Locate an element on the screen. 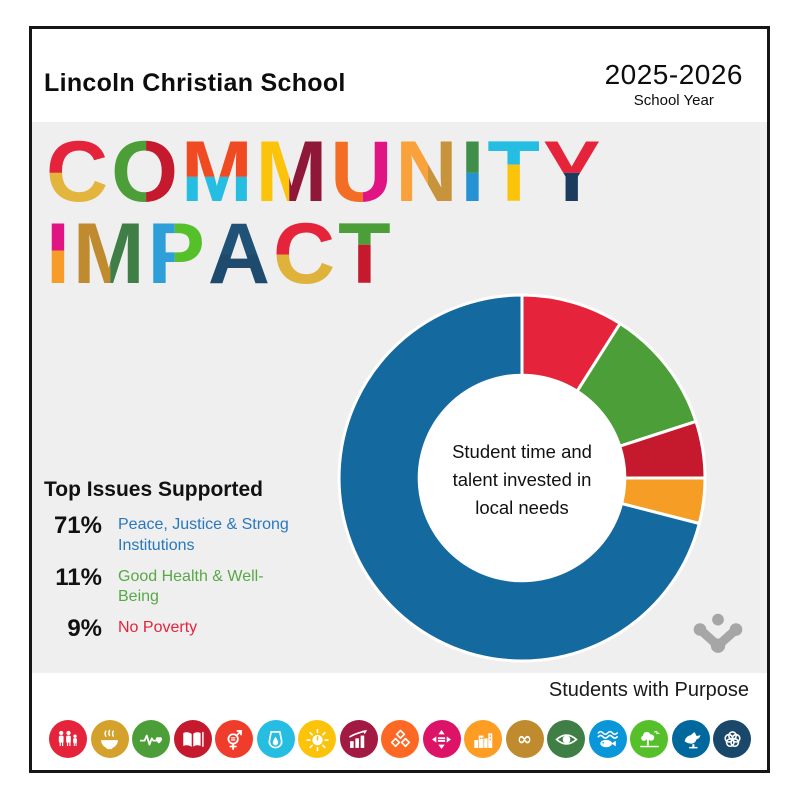 The height and width of the screenshot is (800, 800). legend-pct: 71% is located at coordinates (77, 525).